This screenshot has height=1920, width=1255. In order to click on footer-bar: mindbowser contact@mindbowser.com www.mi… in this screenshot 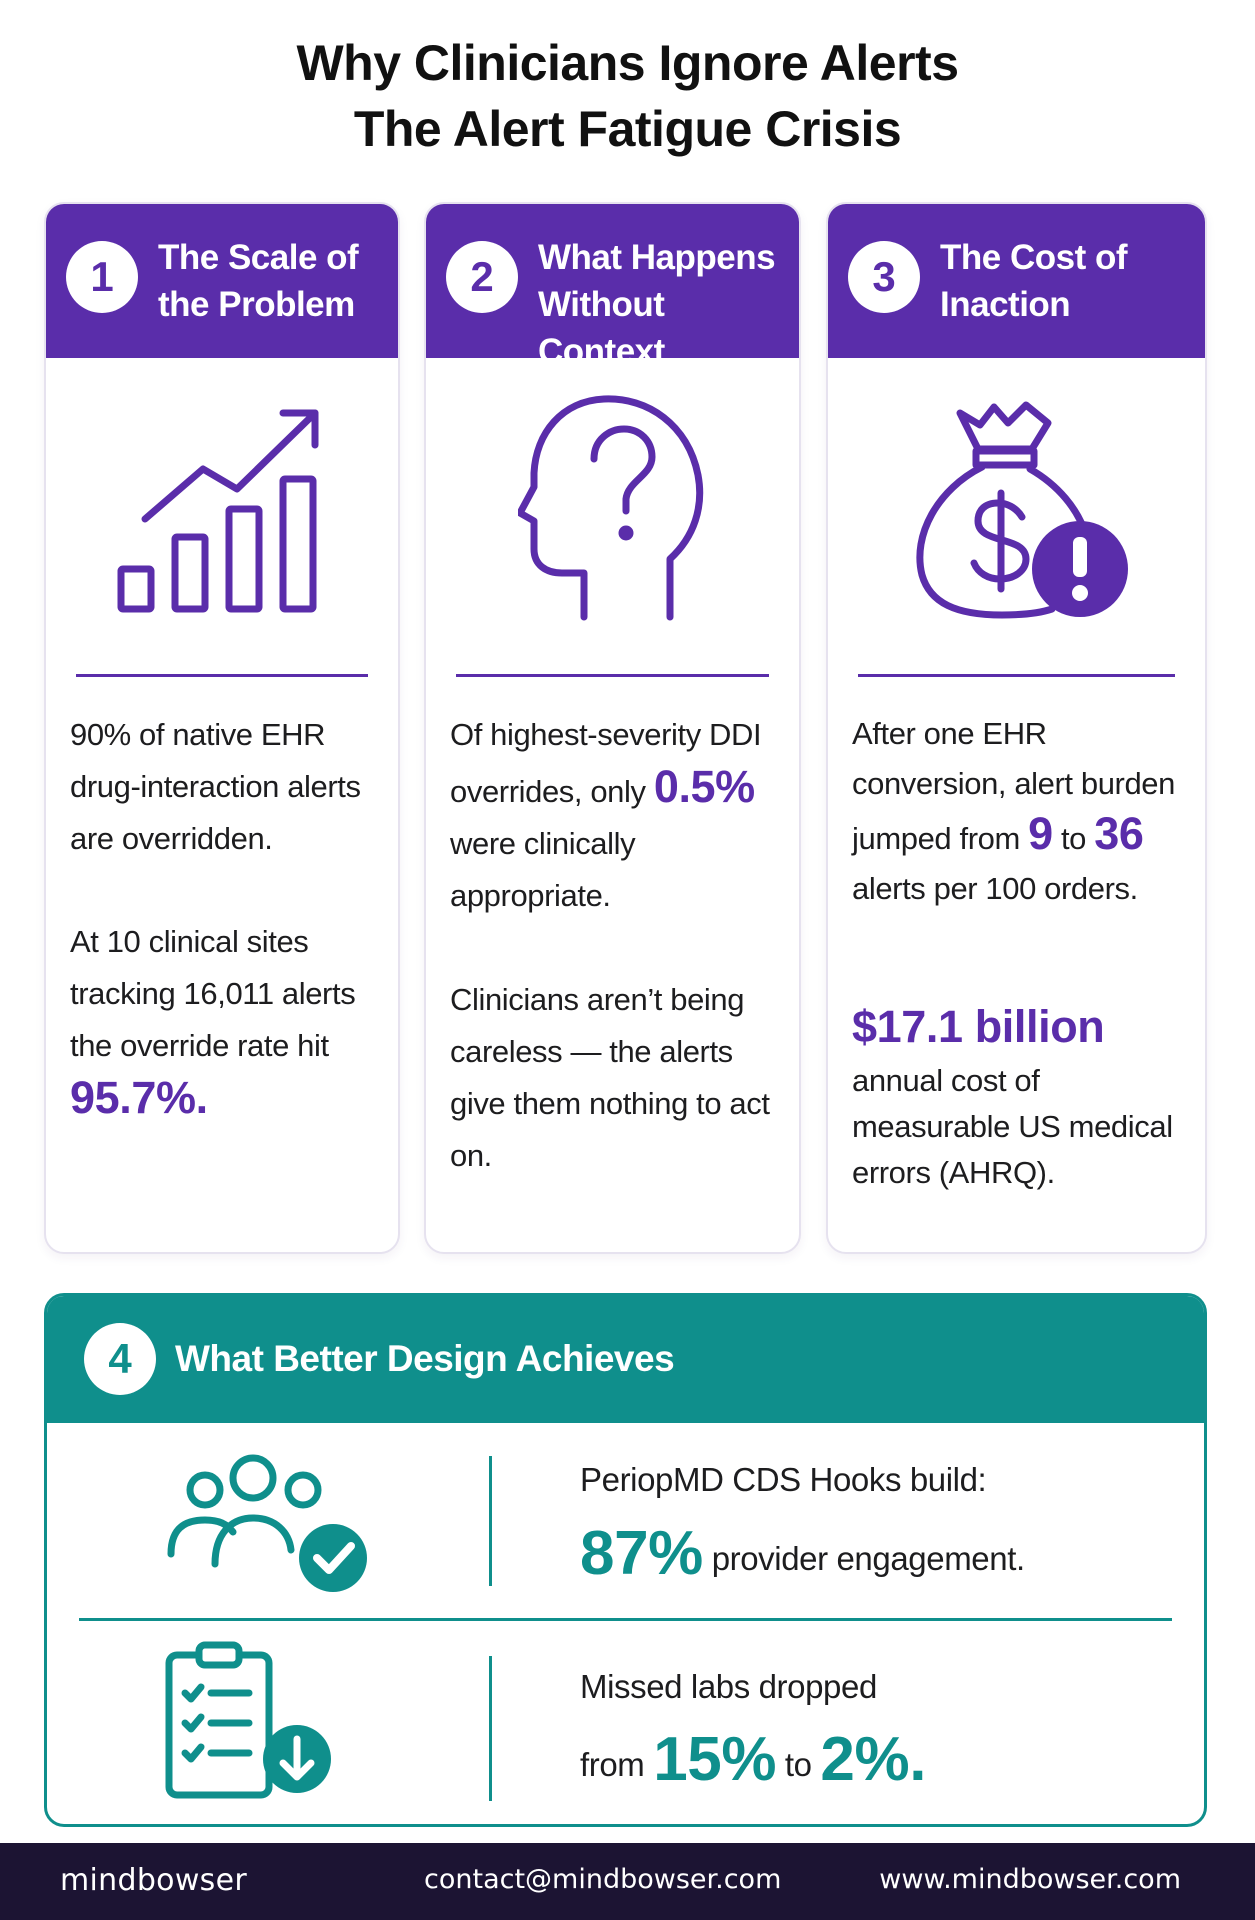, I will do `click(627, 1881)`.